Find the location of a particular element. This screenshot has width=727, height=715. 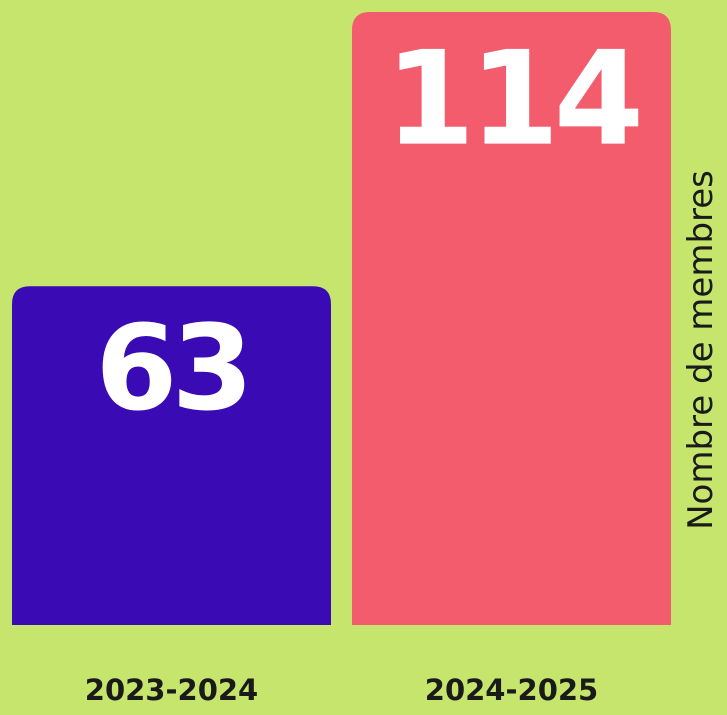

value-label: 114 is located at coordinates (512, 99).